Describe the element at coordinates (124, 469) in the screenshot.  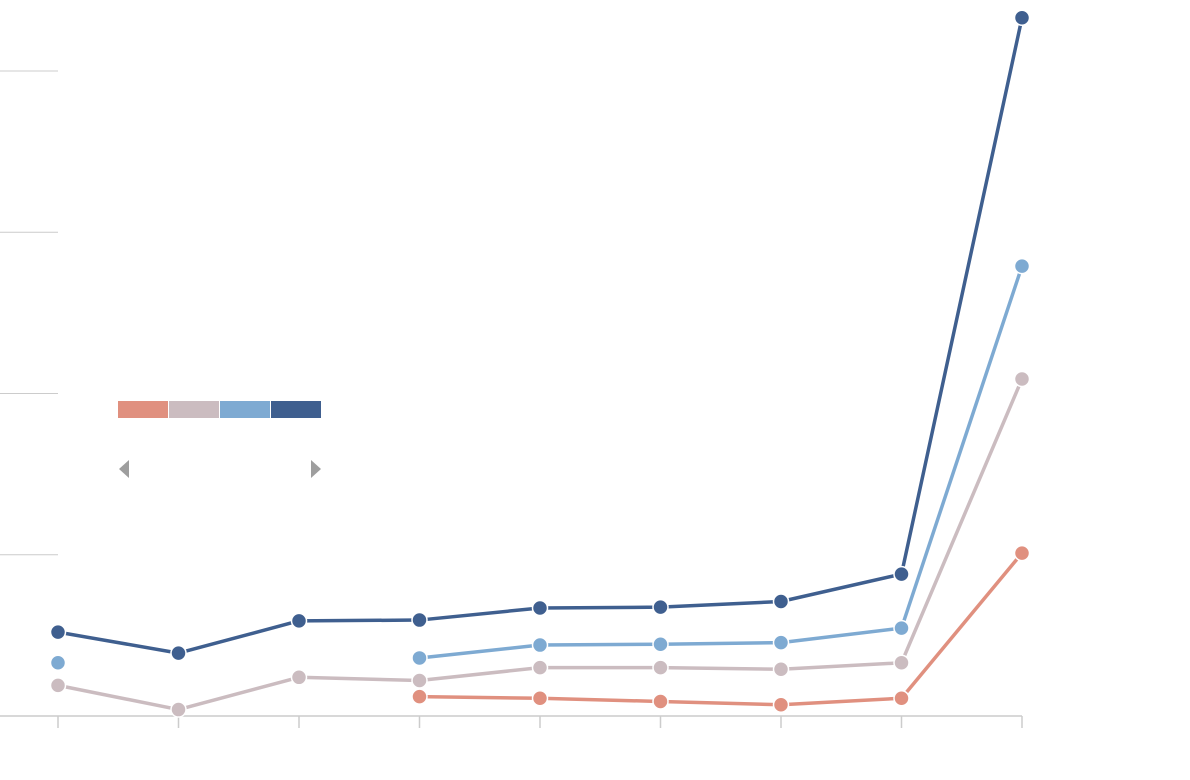
I see `previous-arrow-icon` at that location.